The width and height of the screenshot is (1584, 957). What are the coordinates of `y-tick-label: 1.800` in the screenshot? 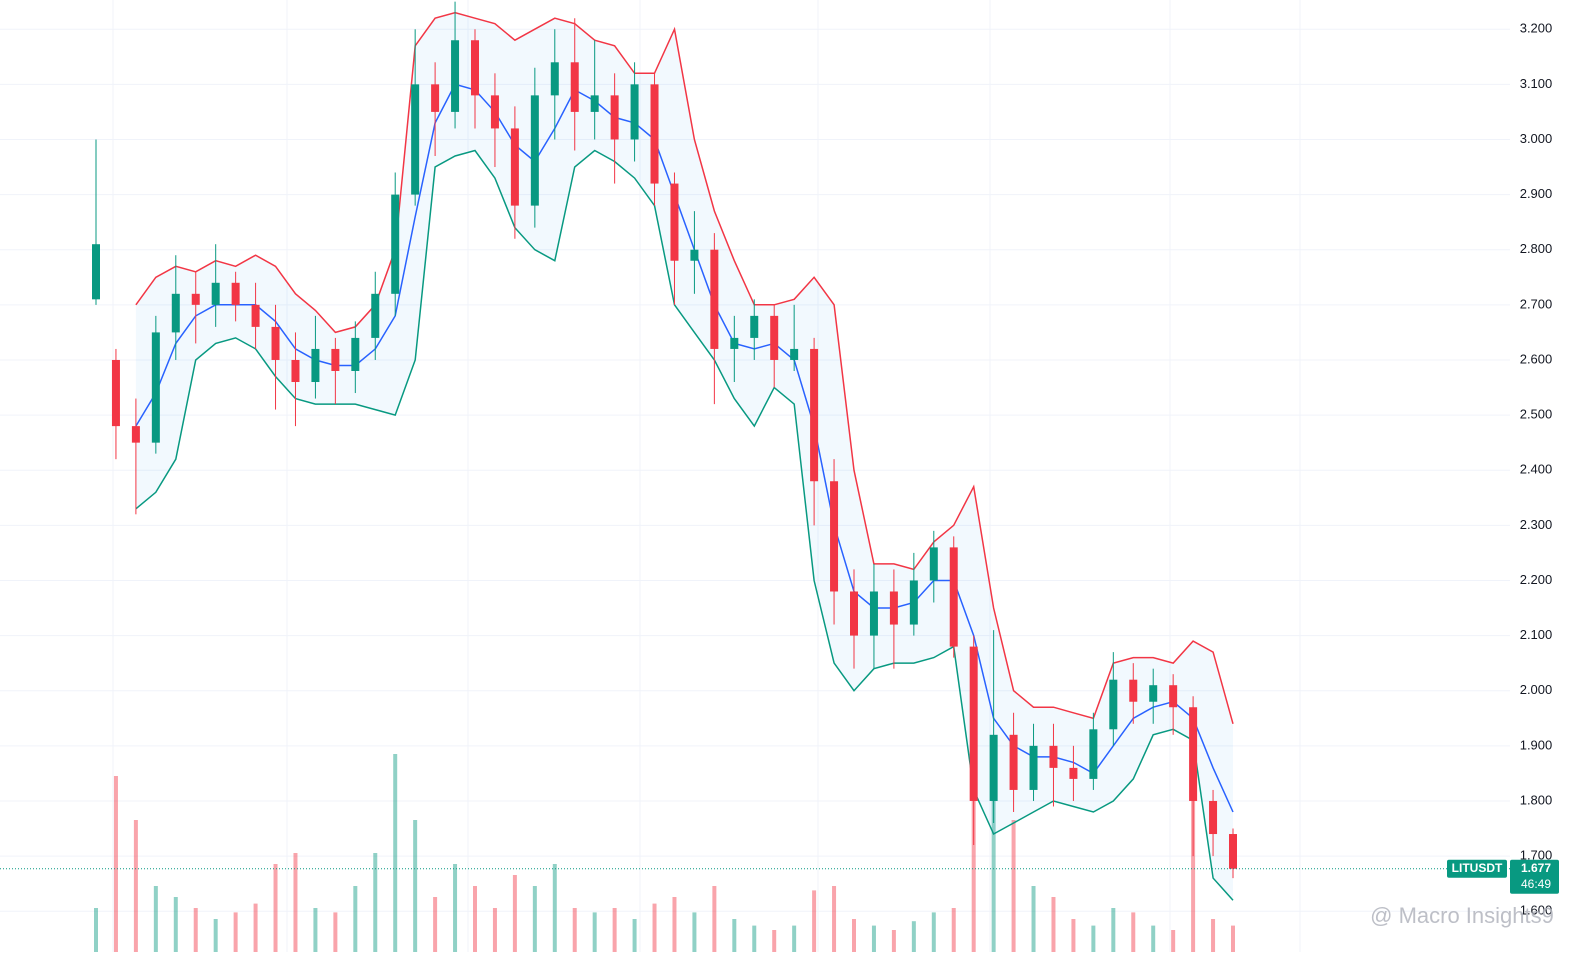 It's located at (1536, 799).